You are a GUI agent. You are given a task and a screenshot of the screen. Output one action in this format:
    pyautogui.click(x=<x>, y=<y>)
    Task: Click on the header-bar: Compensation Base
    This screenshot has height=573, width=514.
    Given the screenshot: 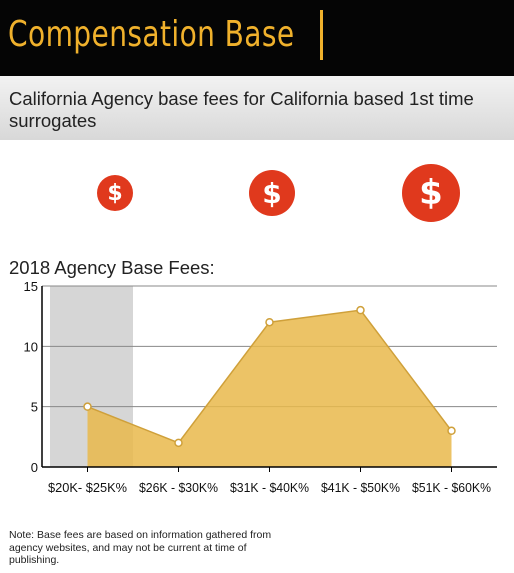 What is the action you would take?
    pyautogui.click(x=257, y=38)
    